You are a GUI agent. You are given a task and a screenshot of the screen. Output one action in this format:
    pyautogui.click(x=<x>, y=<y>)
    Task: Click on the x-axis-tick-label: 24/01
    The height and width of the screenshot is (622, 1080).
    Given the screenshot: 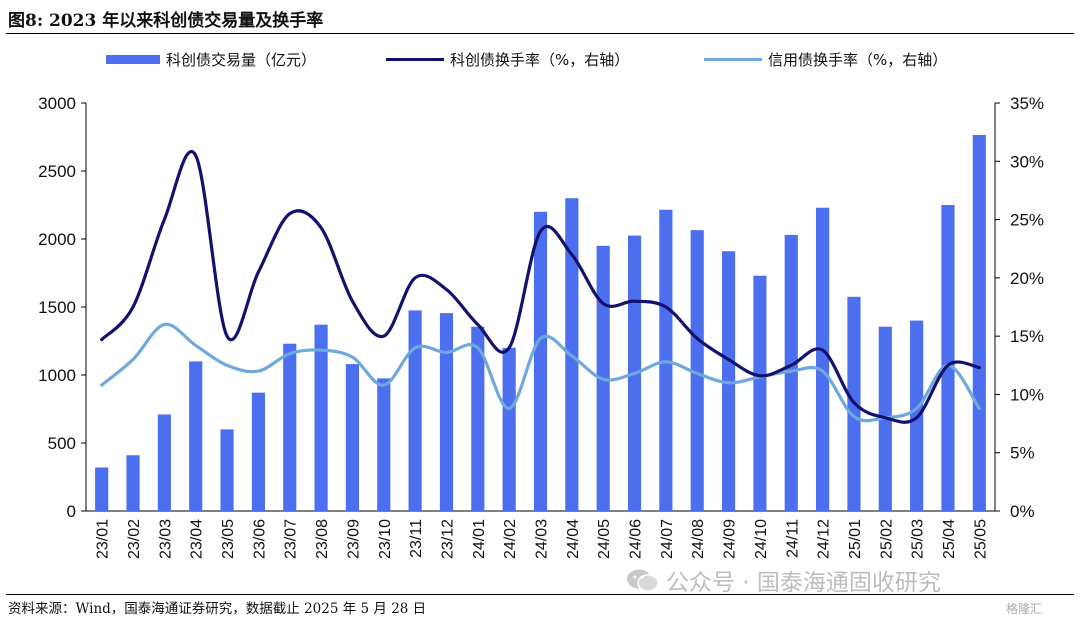 What is the action you would take?
    pyautogui.click(x=479, y=539)
    